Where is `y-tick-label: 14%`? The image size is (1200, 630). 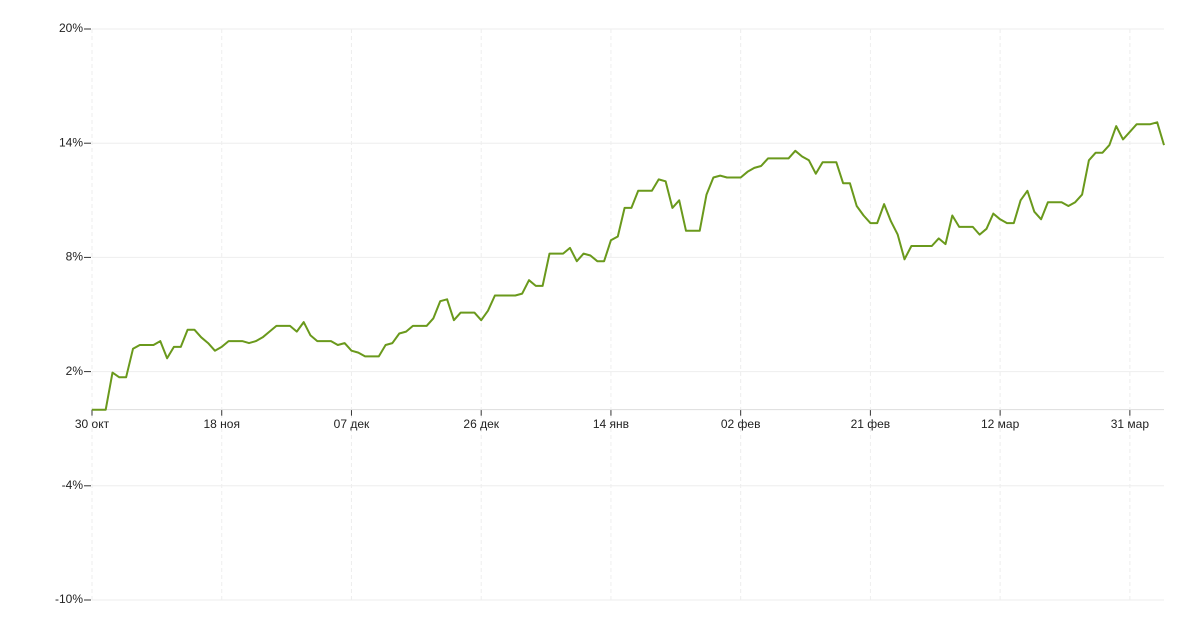
y-tick-label: 14% is located at coordinates (71, 142).